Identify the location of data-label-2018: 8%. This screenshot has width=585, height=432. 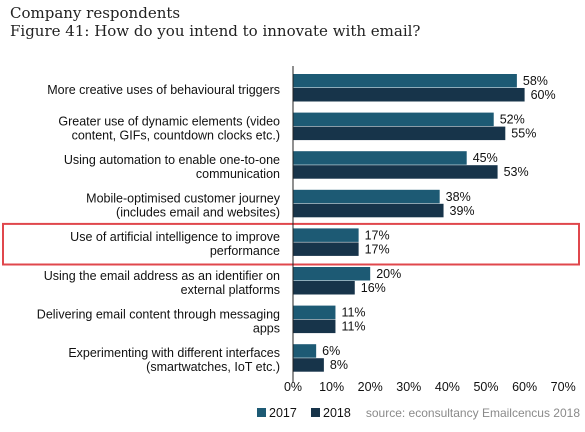
(339, 365).